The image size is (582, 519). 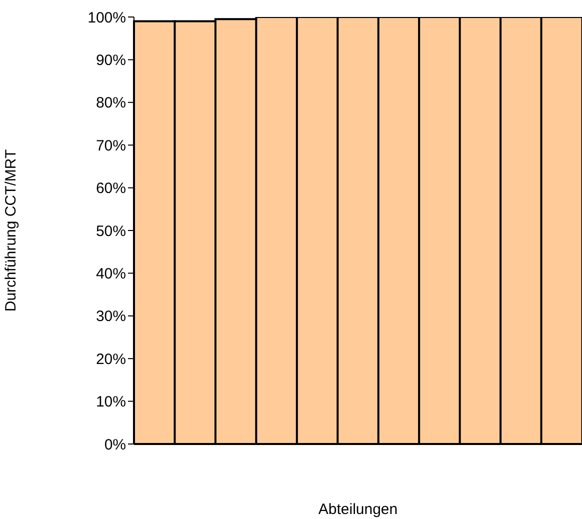 What do you see at coordinates (111, 317) in the screenshot?
I see `y-tick-label: 30%` at bounding box center [111, 317].